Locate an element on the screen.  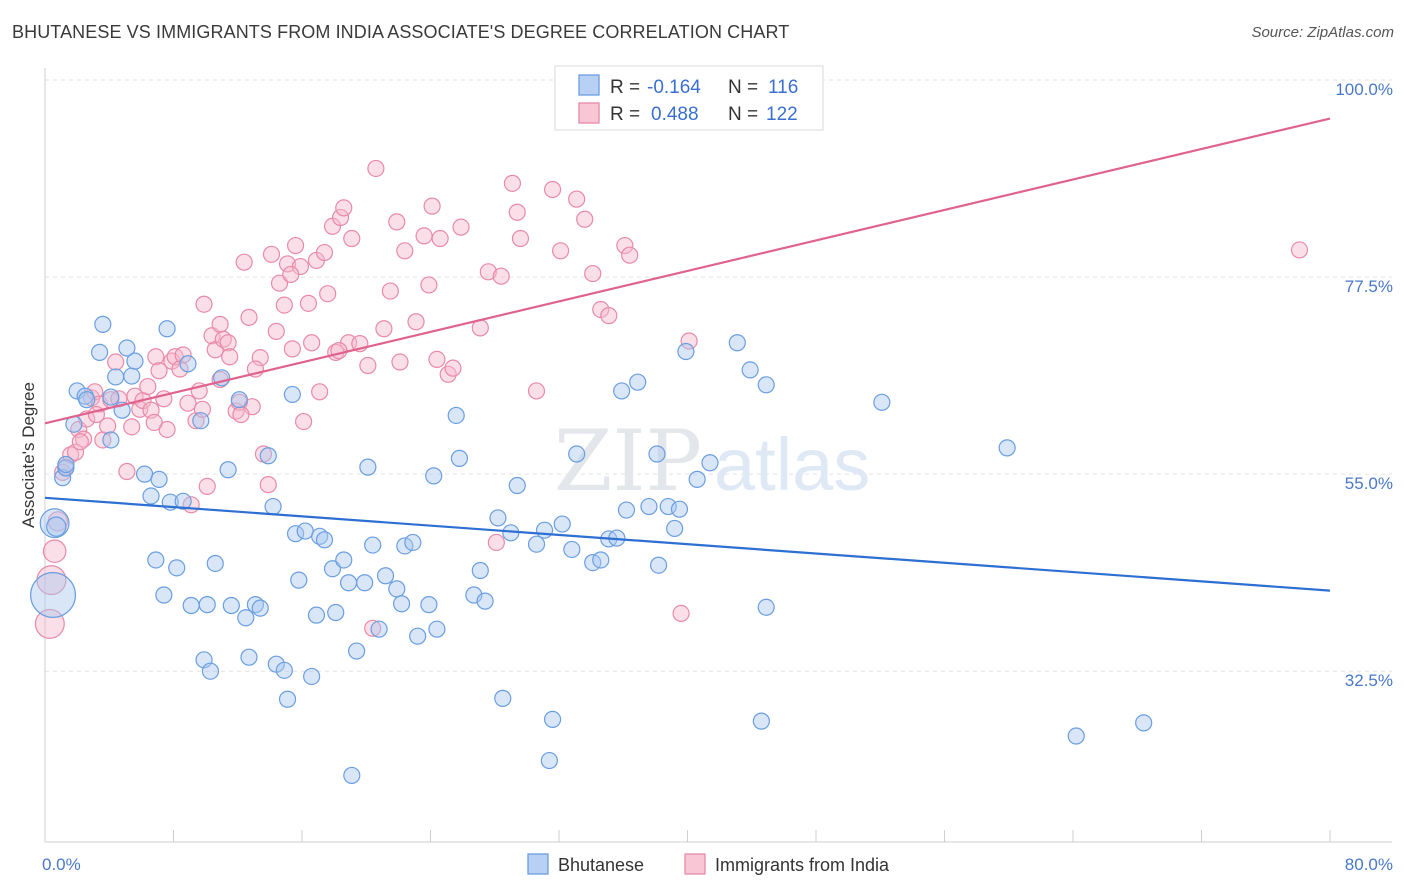
bottom-legend-label-india: Immigrants from India is located at coordinates (802, 865).